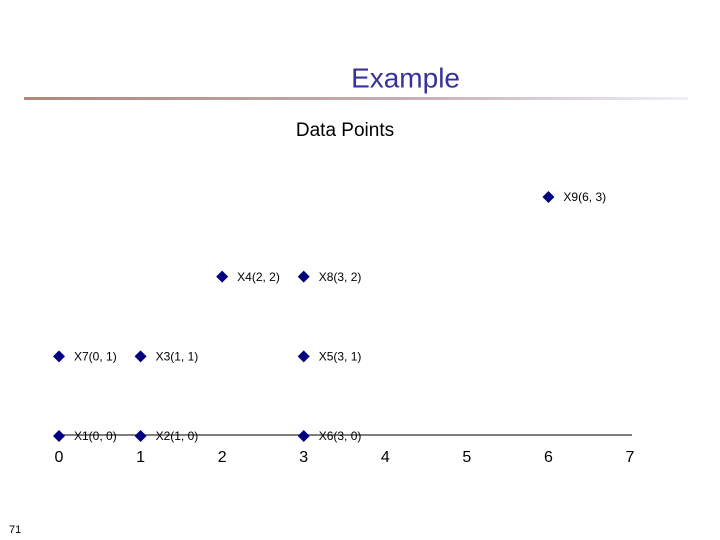 This screenshot has width=720, height=540. What do you see at coordinates (548, 457) in the screenshot?
I see `x-tick-label: 6` at bounding box center [548, 457].